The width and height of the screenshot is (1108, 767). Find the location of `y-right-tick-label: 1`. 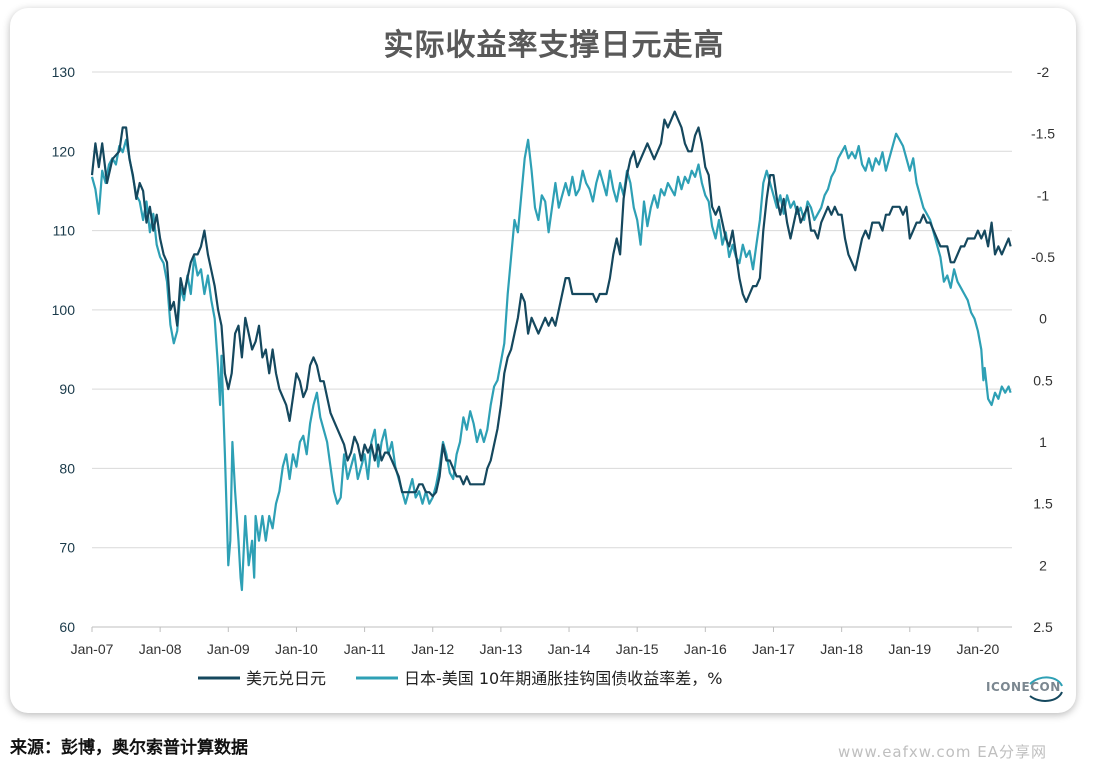

y-right-tick-label: 1 is located at coordinates (1043, 442).